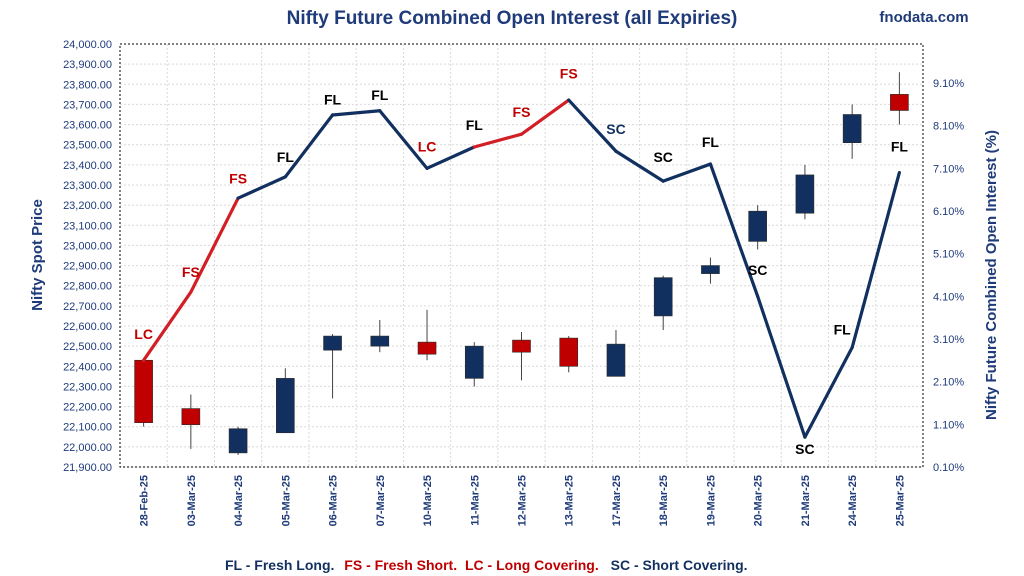 Image resolution: width=1024 pixels, height=576 pixels. I want to click on legend-fl: FL - Fresh Long., so click(279, 565).